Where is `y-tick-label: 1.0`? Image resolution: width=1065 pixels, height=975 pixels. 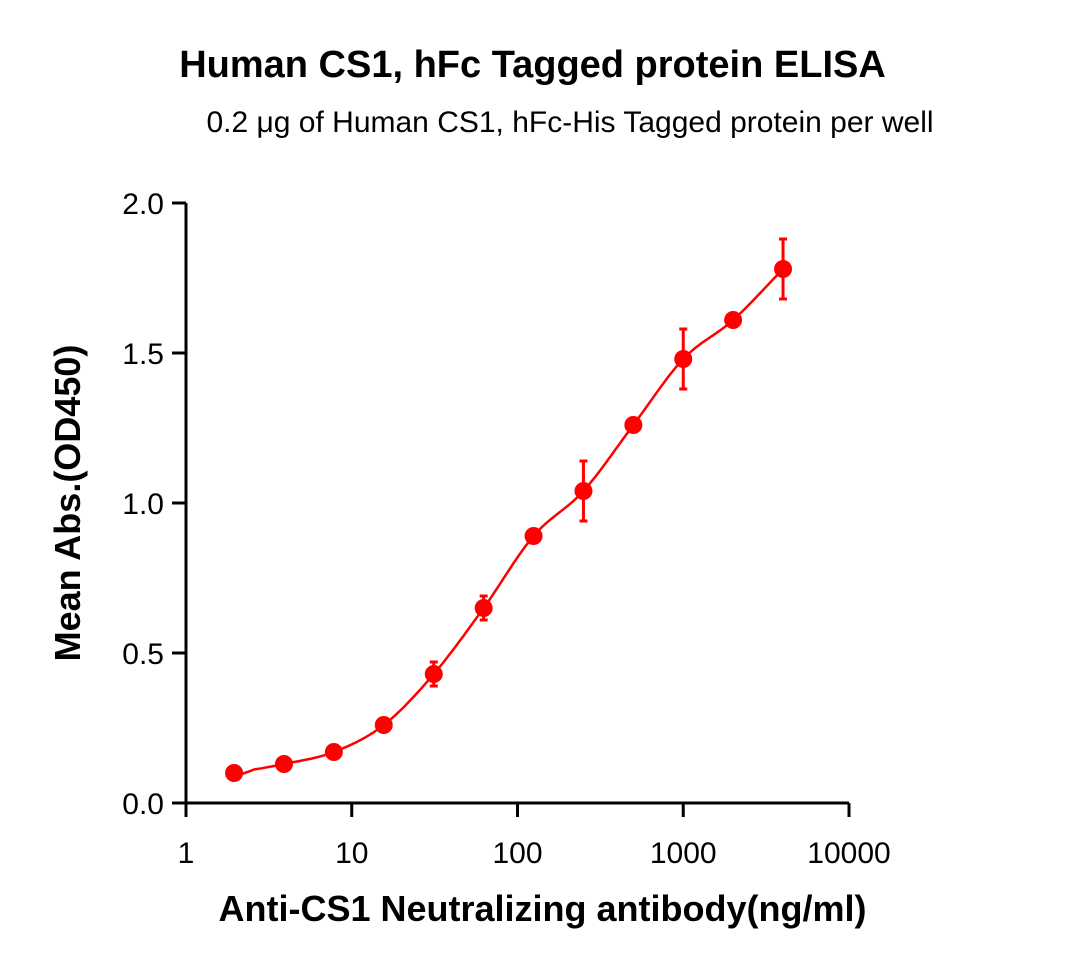 y-tick-label: 1.0 is located at coordinates (143, 504).